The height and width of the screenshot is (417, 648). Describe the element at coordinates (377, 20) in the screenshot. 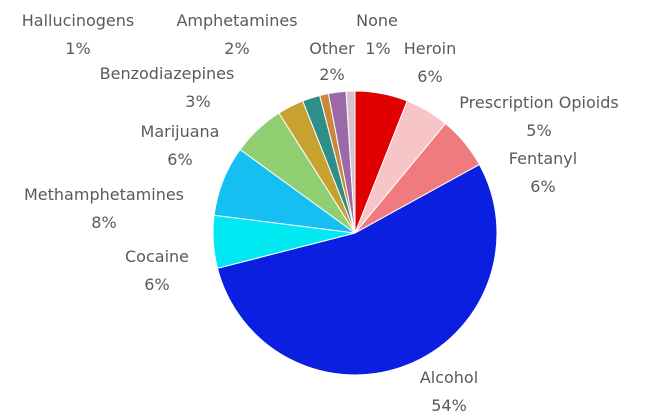

I see `label-none-name: None` at that location.